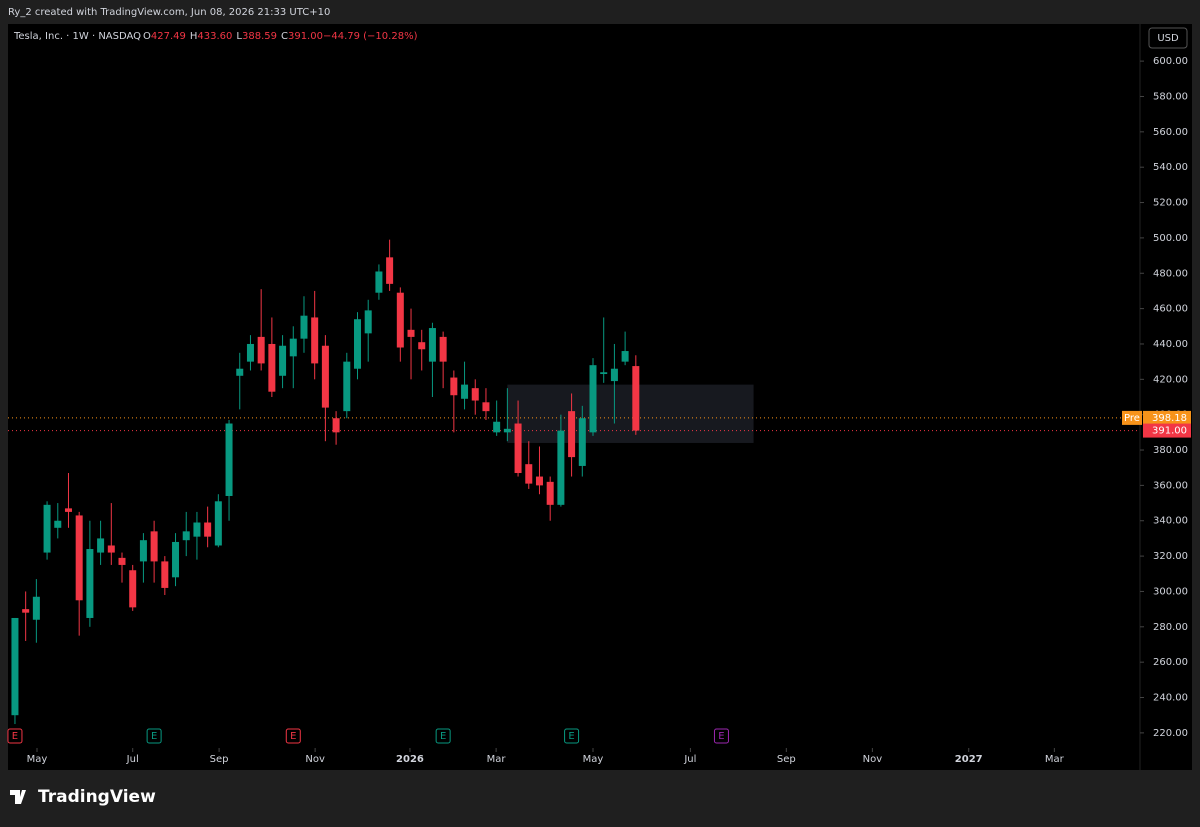 The image size is (1200, 827). I want to click on y-tick-label: 460.00, so click(1170, 309).